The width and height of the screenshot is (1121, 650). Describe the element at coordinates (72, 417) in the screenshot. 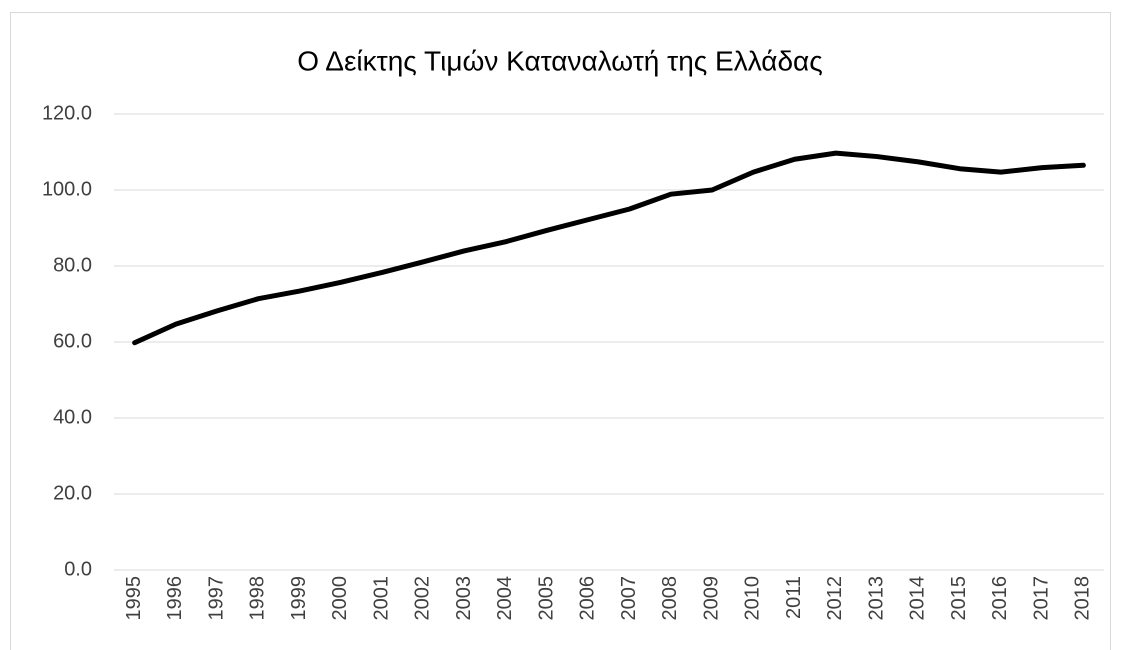

I see `y-tick-label: 40.0` at that location.